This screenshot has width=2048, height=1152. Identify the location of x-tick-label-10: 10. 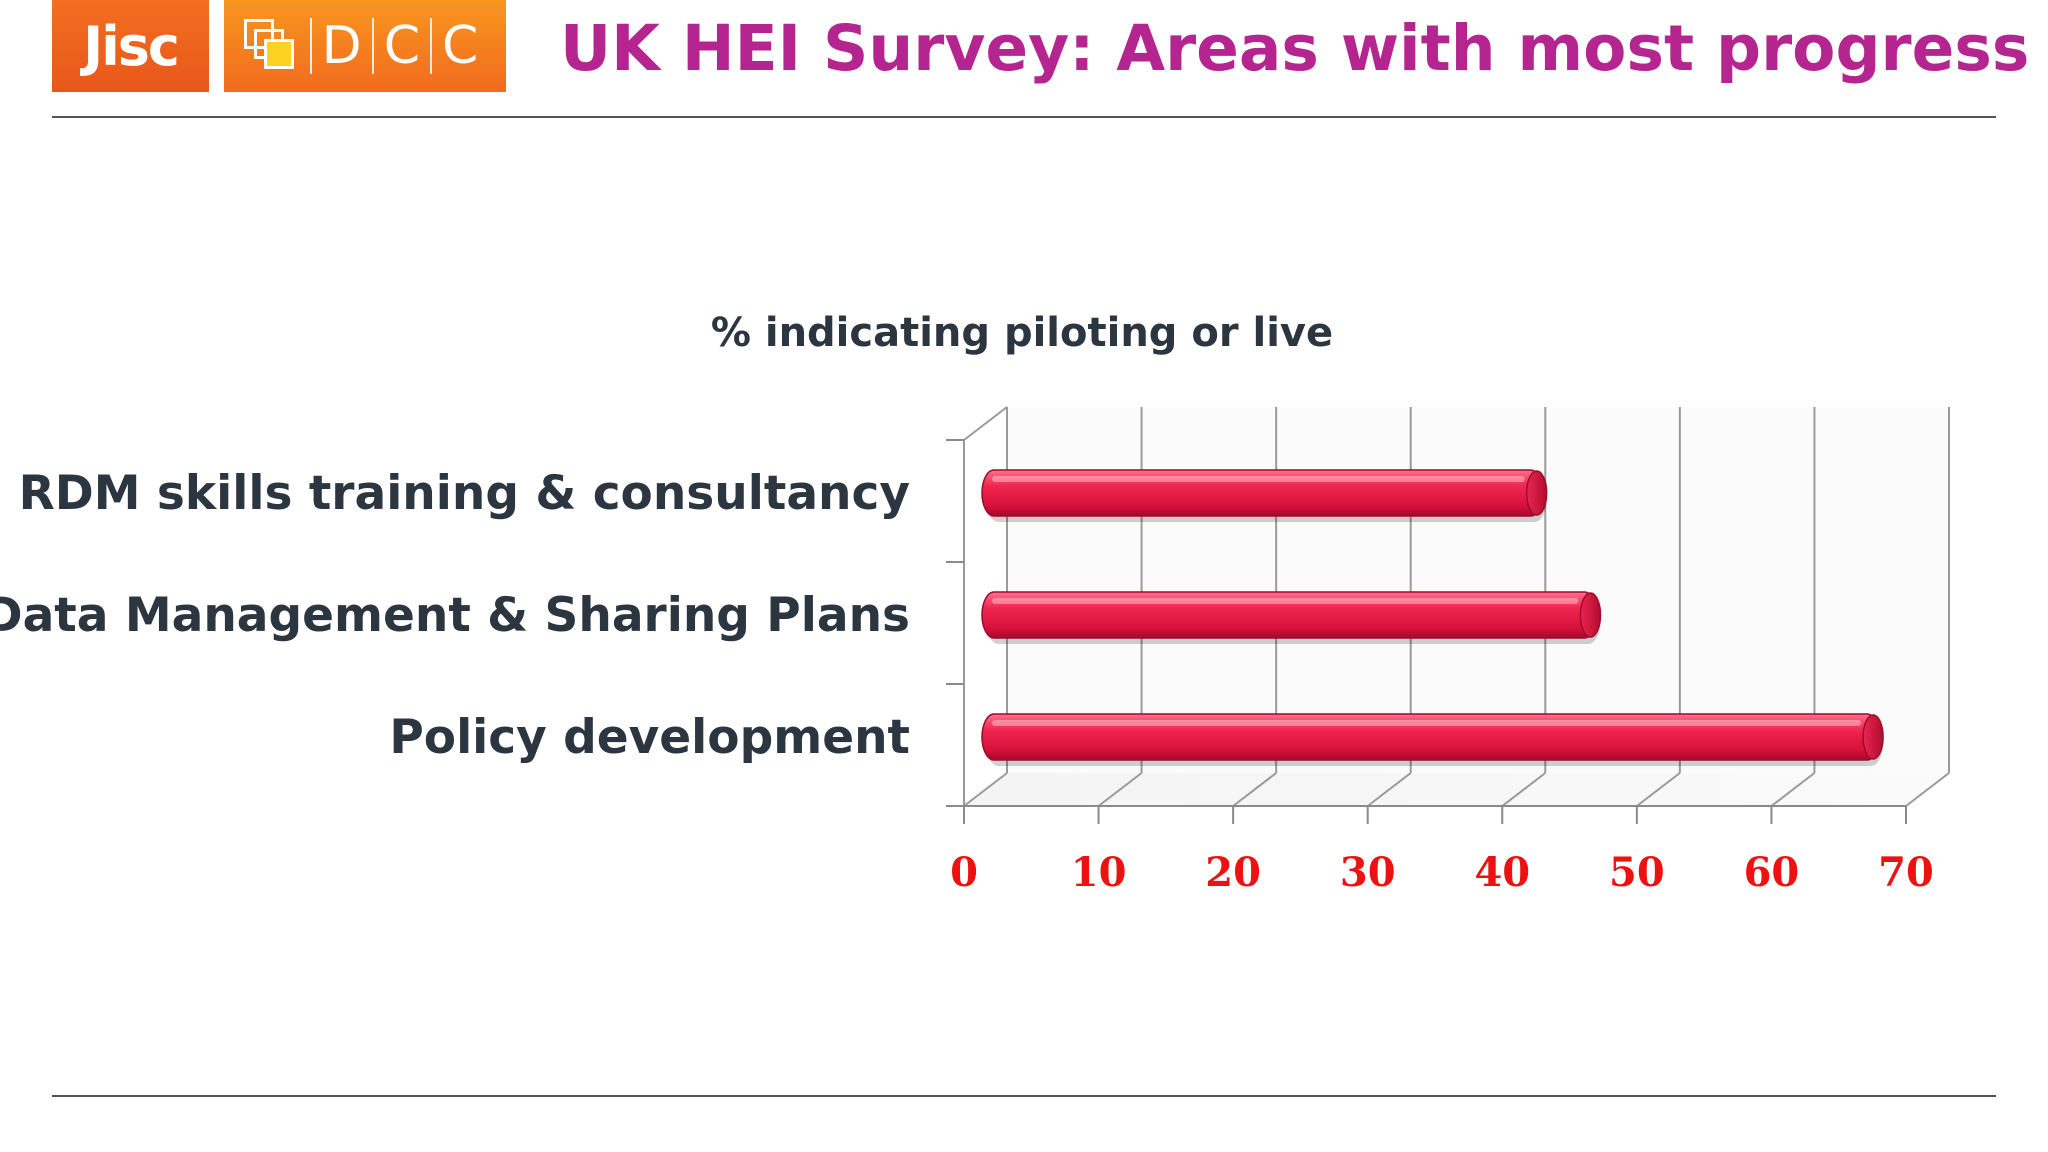
(1099, 872).